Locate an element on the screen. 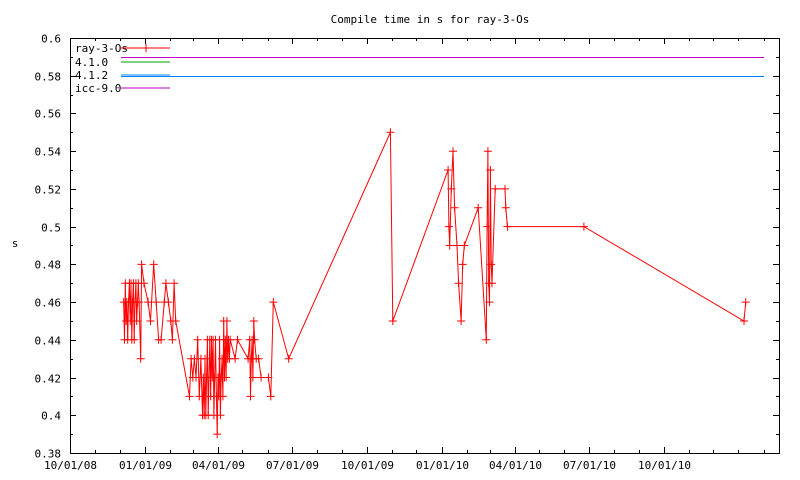 The width and height of the screenshot is (800, 480). legend-entry-ray-3-os: ray-3-Os is located at coordinates (122, 48).